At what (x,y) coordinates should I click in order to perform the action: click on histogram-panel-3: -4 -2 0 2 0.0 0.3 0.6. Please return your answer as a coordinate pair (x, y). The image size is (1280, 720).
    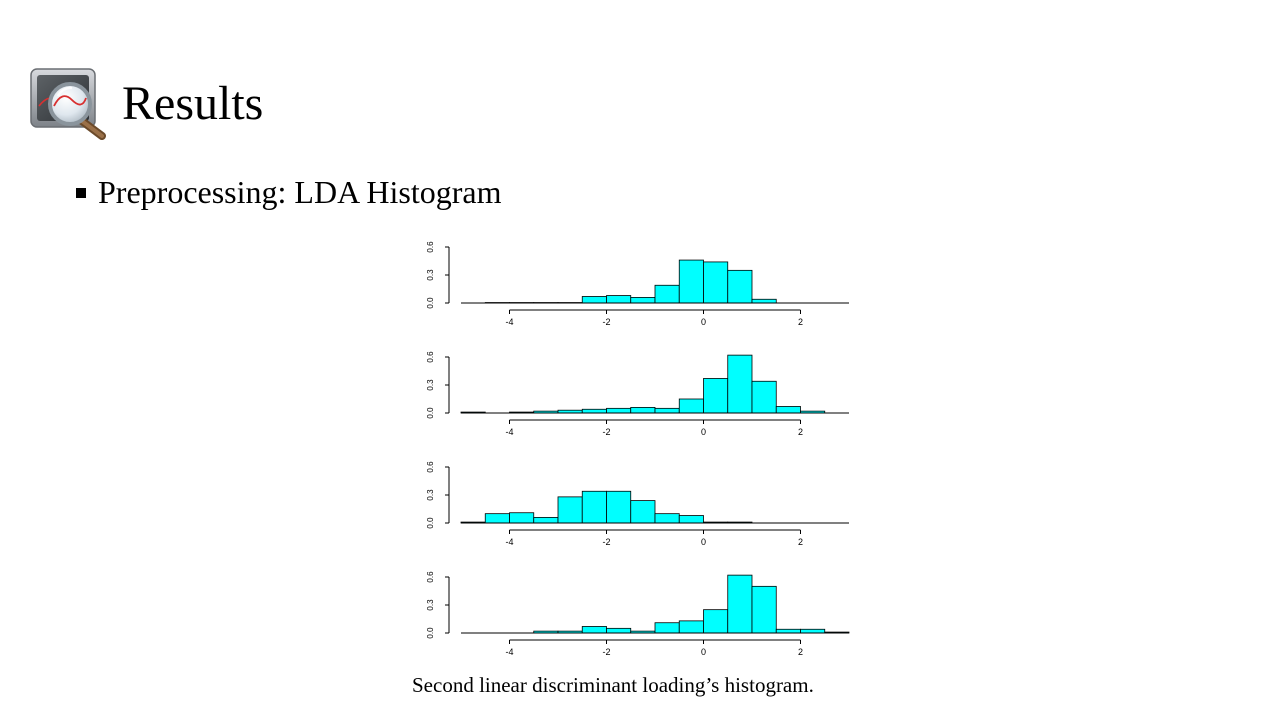
    Looking at the image, I should click on (637, 504).